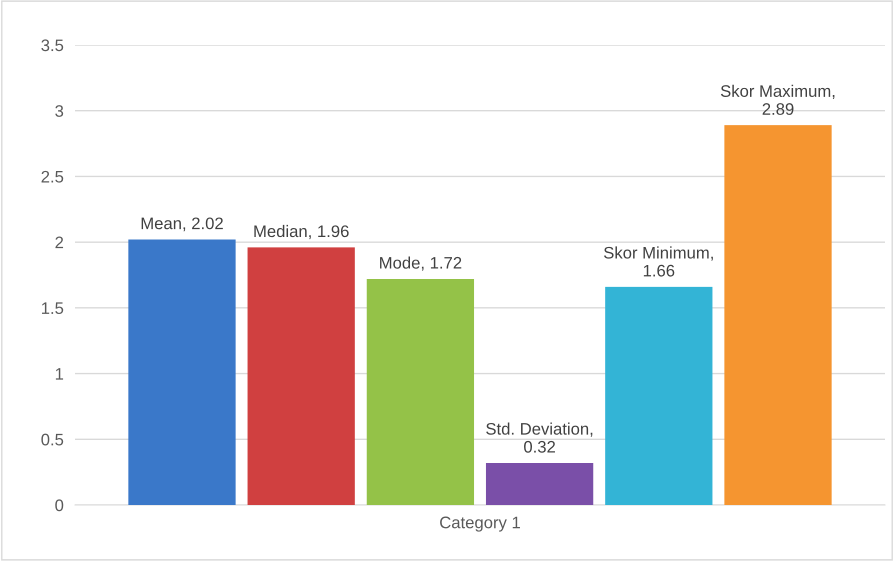 The image size is (894, 561). What do you see at coordinates (52, 45) in the screenshot?
I see `y-tick-label: 3.5` at bounding box center [52, 45].